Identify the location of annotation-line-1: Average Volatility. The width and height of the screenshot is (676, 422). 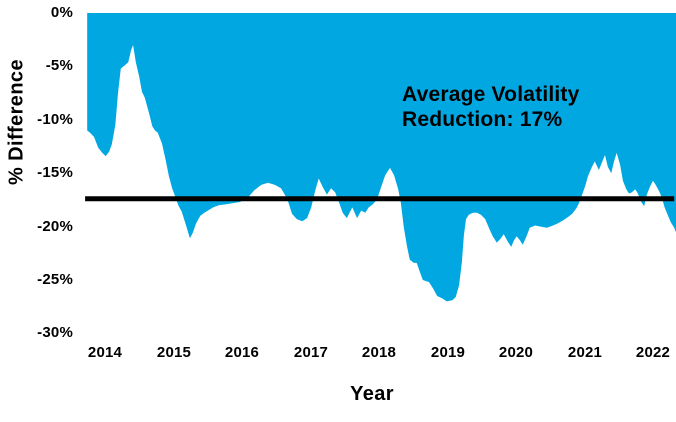
(491, 94).